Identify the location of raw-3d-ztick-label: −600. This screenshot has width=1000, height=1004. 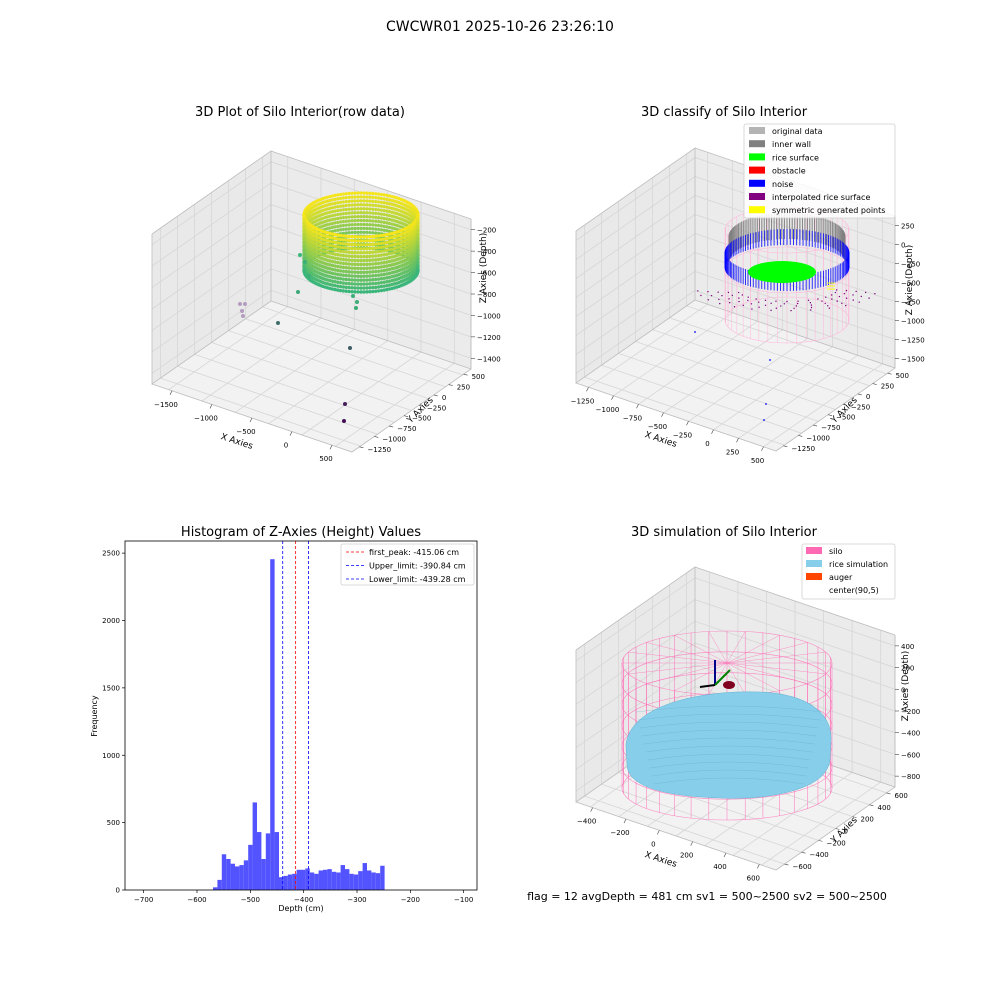
(486, 274).